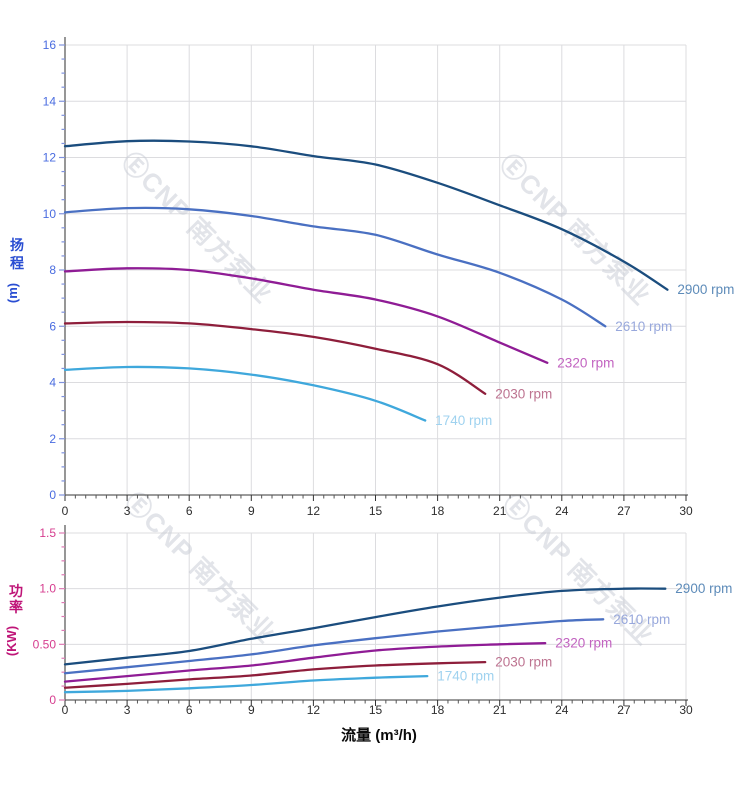 Image resolution: width=752 pixels, height=797 pixels. Describe the element at coordinates (50, 101) in the screenshot. I see `y-tick-label: 14` at that location.